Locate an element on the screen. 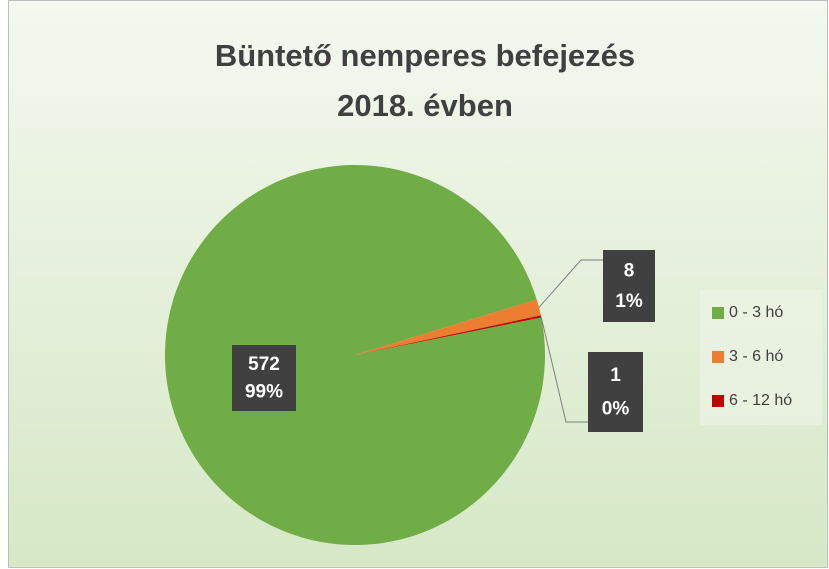  data-label: 572 is located at coordinates (264, 364).